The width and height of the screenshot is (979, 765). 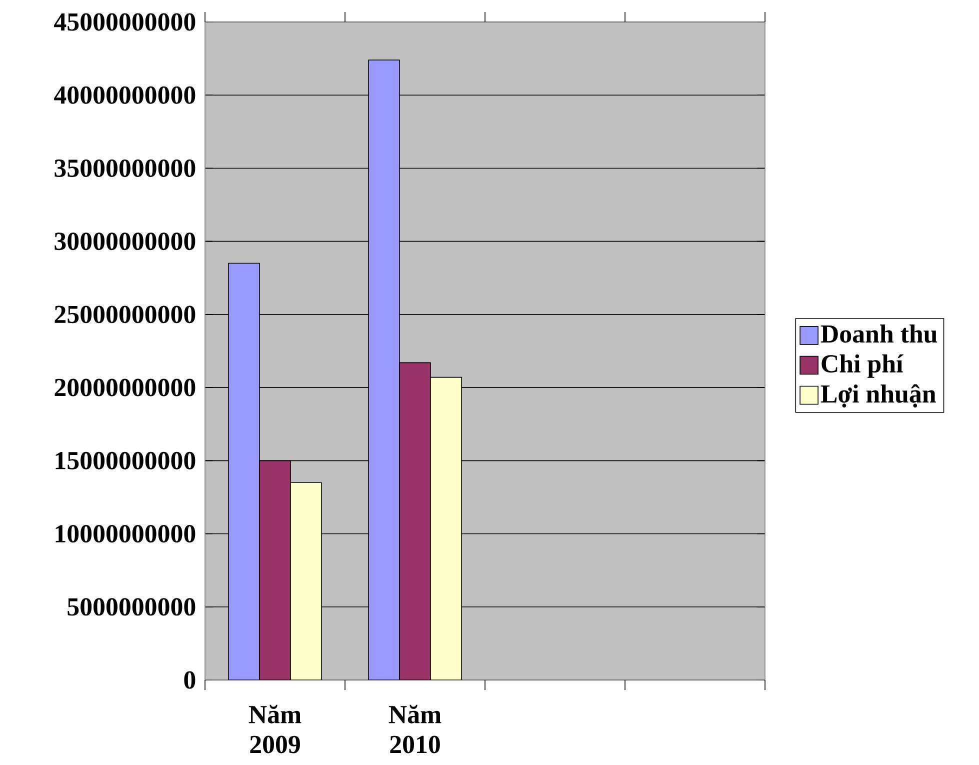 What do you see at coordinates (415, 729) in the screenshot?
I see `x-tick-label: Năm 2010` at bounding box center [415, 729].